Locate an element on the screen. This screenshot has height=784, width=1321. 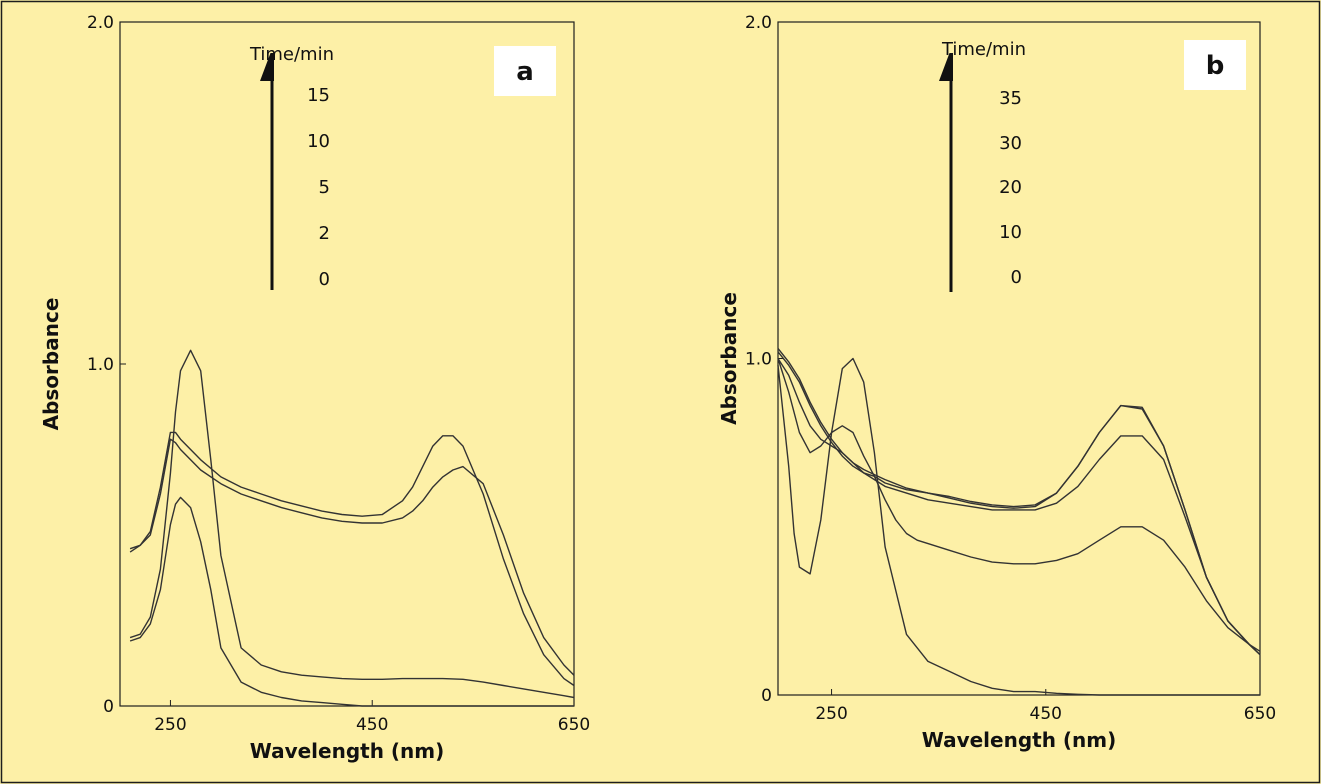
panel-badge-b is located at coordinates (1215, 65).